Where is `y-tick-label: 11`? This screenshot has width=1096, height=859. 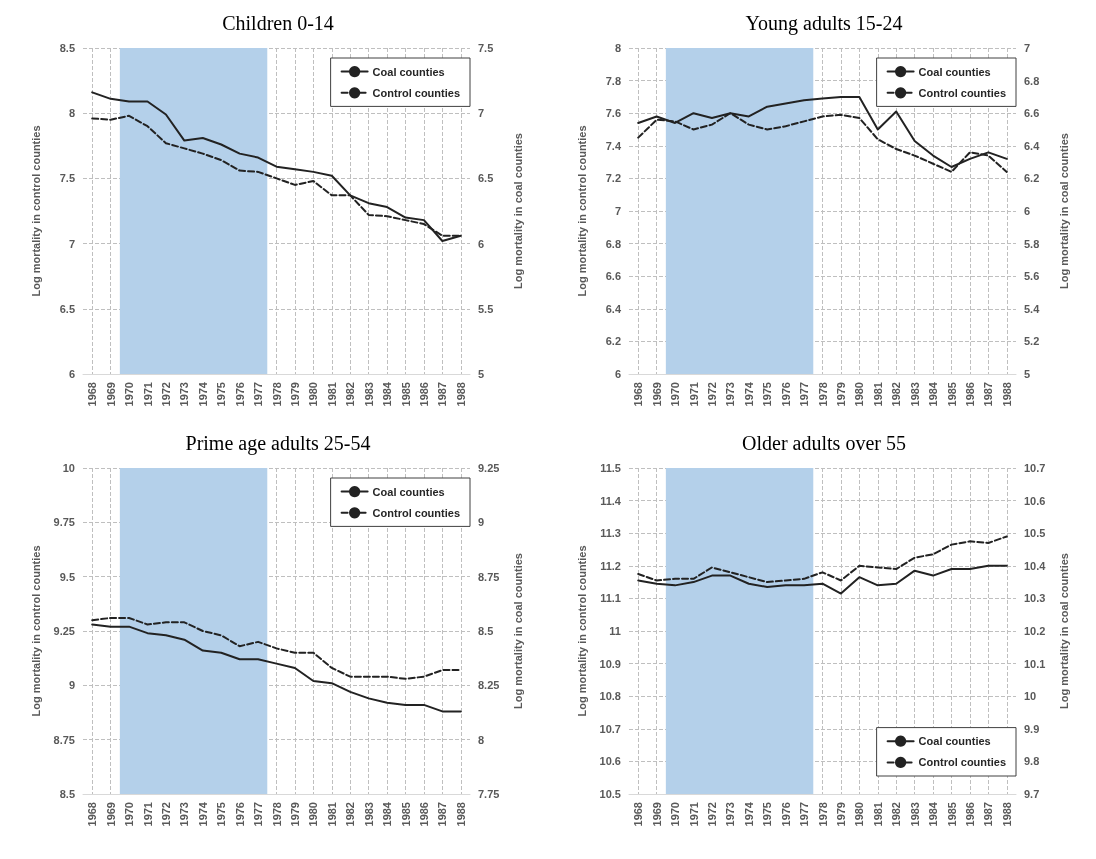 y-tick-label: 11 is located at coordinates (615, 631).